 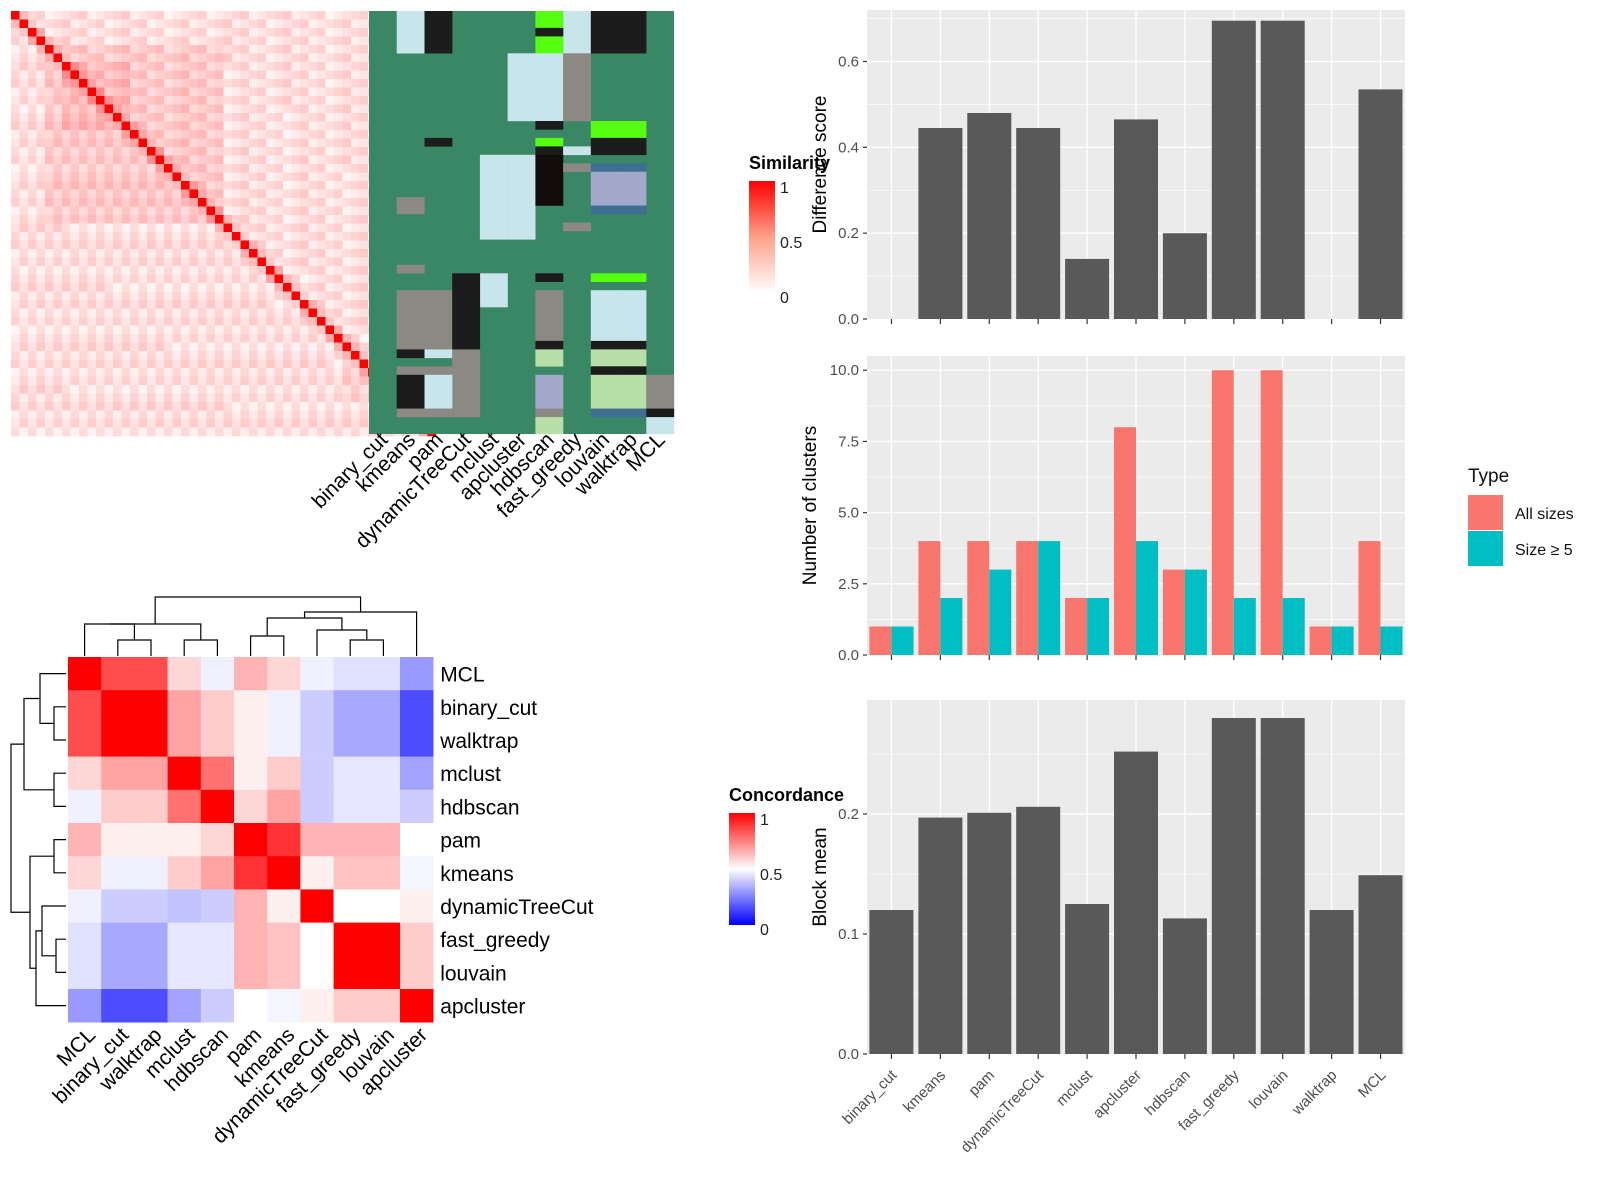 I want to click on x-tick-label: walktrap, so click(x=1314, y=1093).